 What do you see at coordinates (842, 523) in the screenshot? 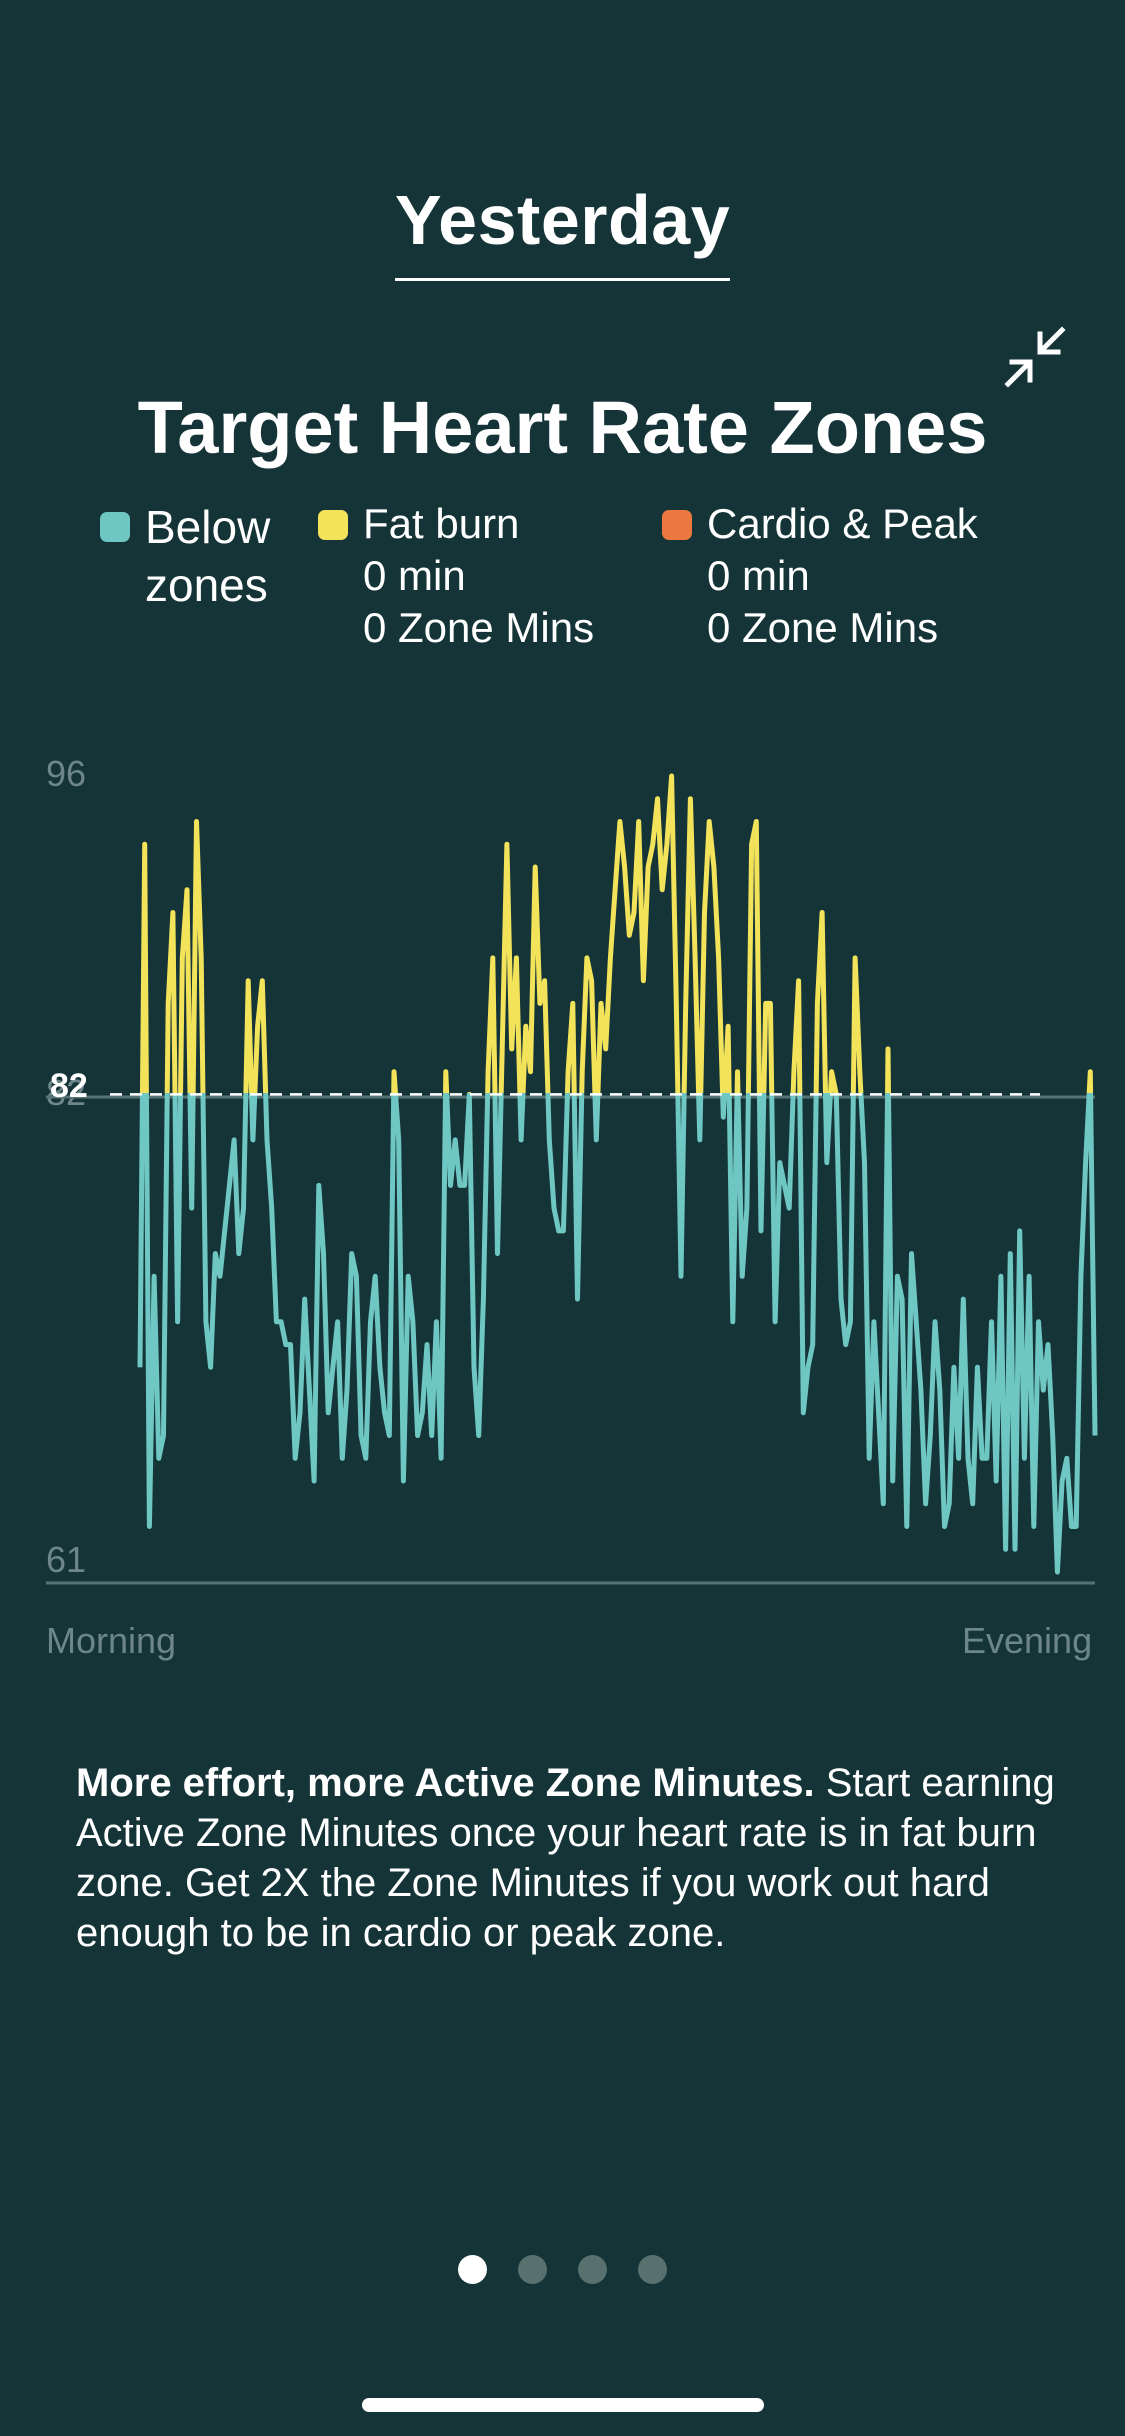
I see `legend-label: Cardio & Peak` at bounding box center [842, 523].